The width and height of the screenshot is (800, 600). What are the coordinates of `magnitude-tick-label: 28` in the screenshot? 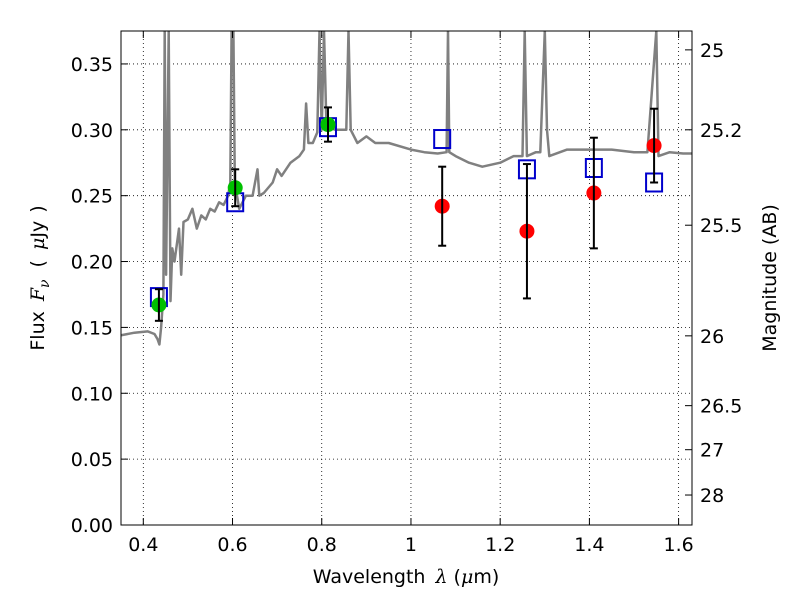 It's located at (712, 496).